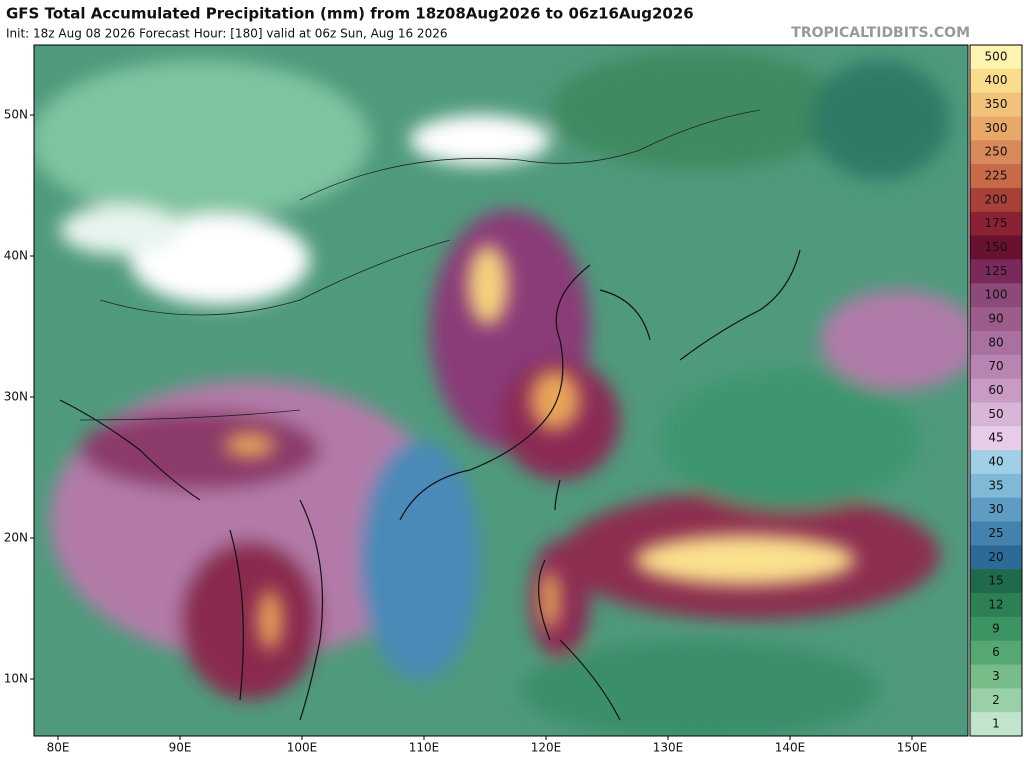 The width and height of the screenshot is (1024, 760). What do you see at coordinates (16, 679) in the screenshot?
I see `lat-label: 10N` at bounding box center [16, 679].